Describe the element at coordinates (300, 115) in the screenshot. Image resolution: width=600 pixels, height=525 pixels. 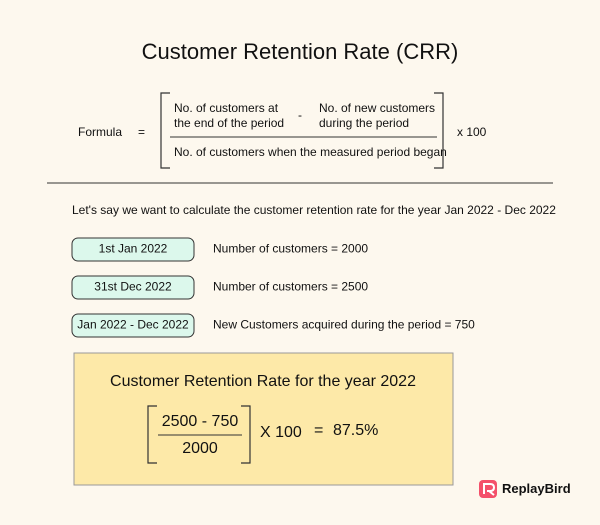
I see `minus: -` at that location.